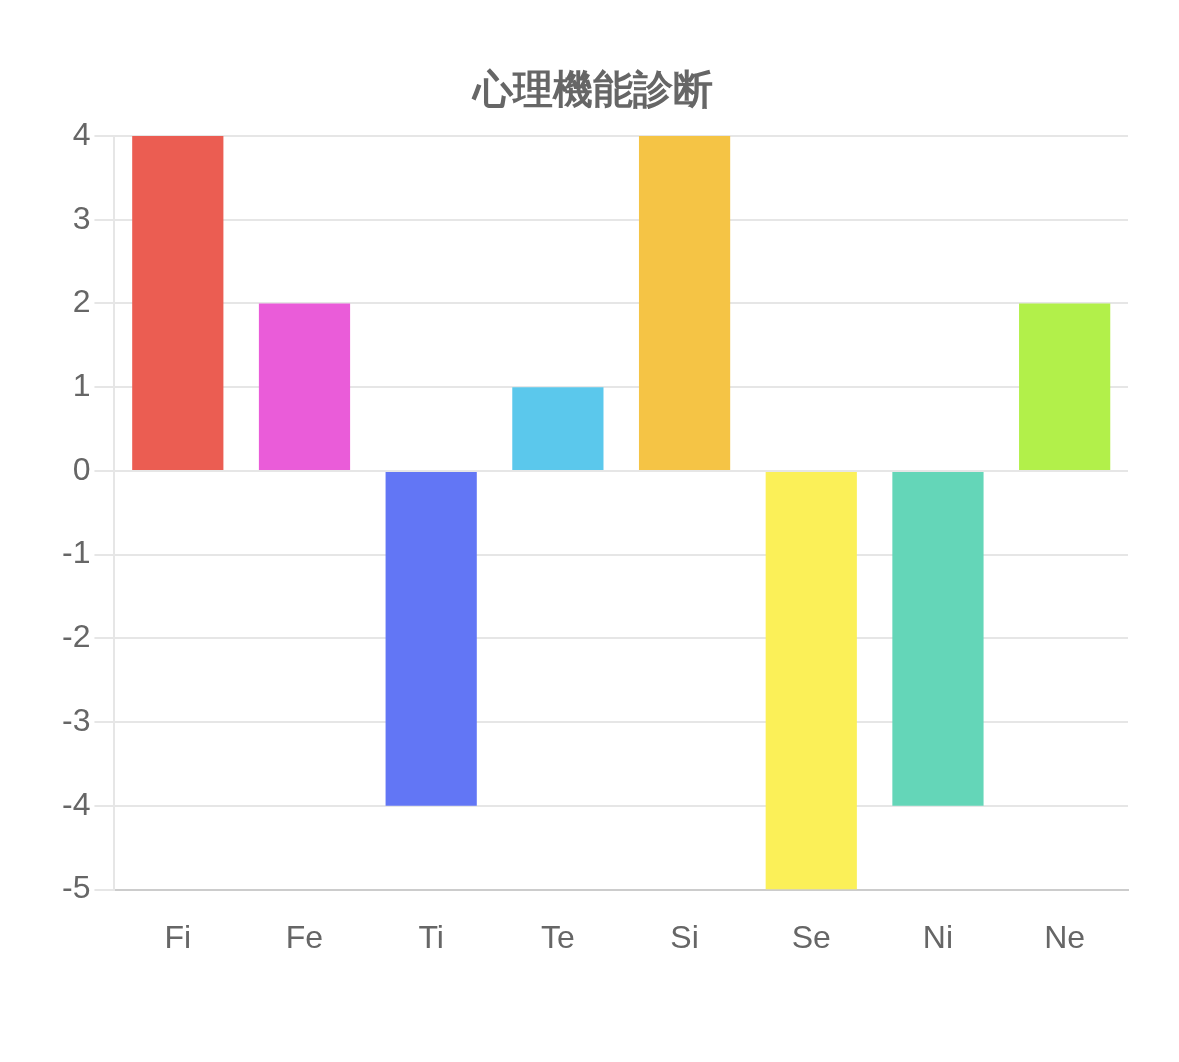 The height and width of the screenshot is (1062, 1179). I want to click on x-tick-label: Se, so click(811, 936).